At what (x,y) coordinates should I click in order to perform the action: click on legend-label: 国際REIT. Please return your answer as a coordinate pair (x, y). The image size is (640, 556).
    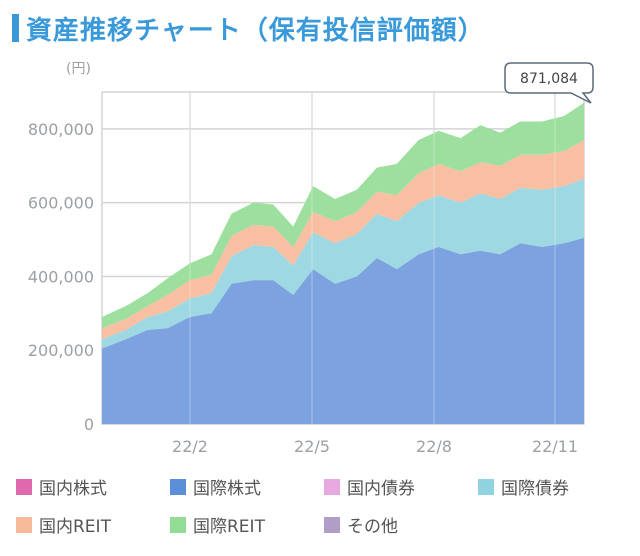
    Looking at the image, I should click on (229, 527).